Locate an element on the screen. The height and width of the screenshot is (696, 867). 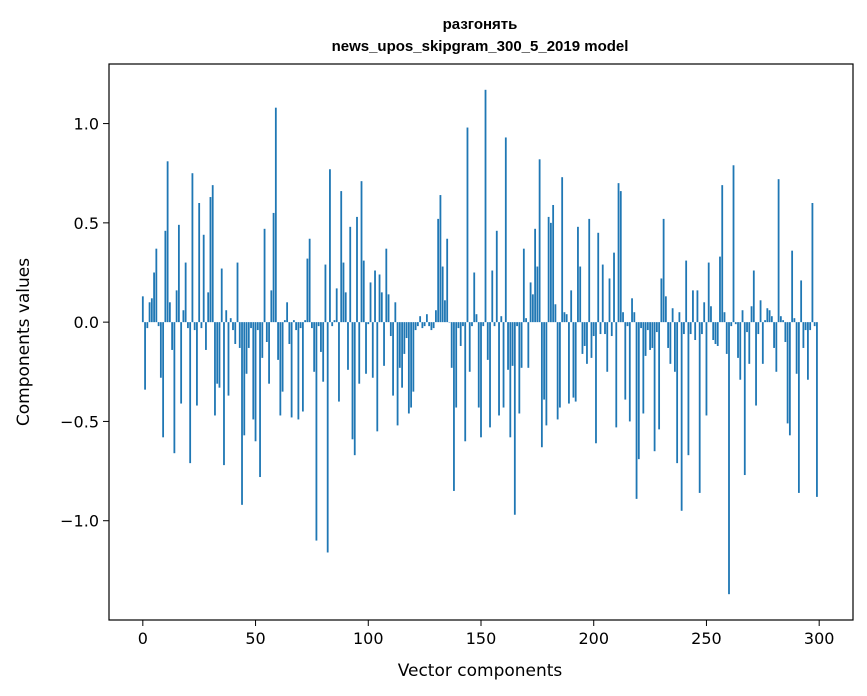
y-tick-label: 0.5 is located at coordinates (86, 223).